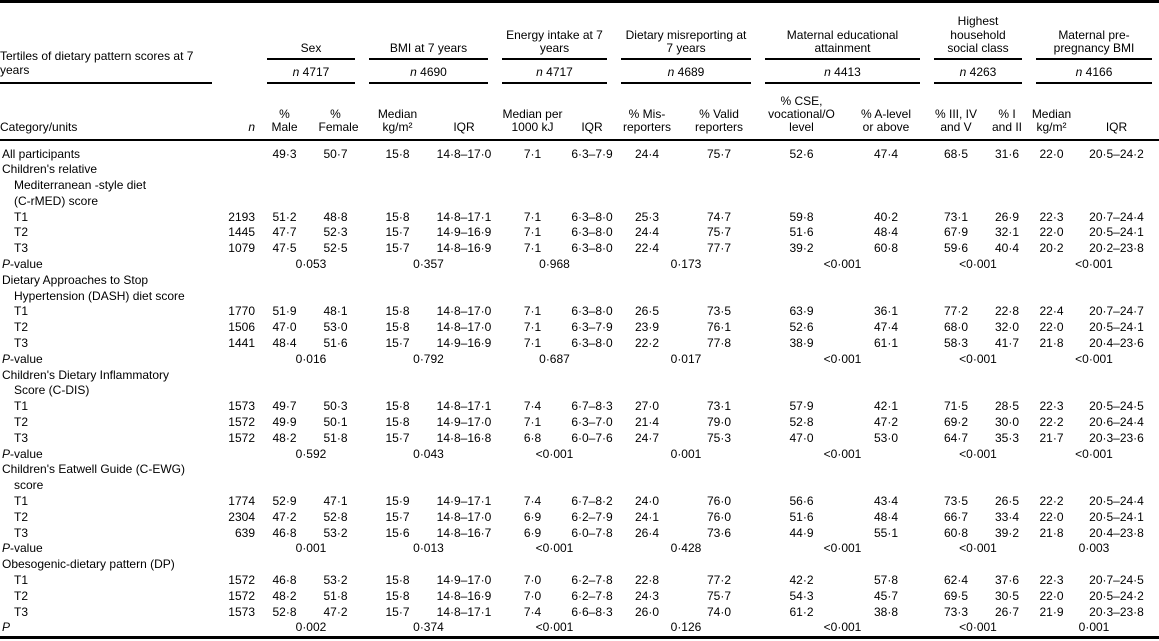 Image resolution: width=1159 pixels, height=641 pixels. I want to click on table-cell: 40·4, so click(1007, 248).